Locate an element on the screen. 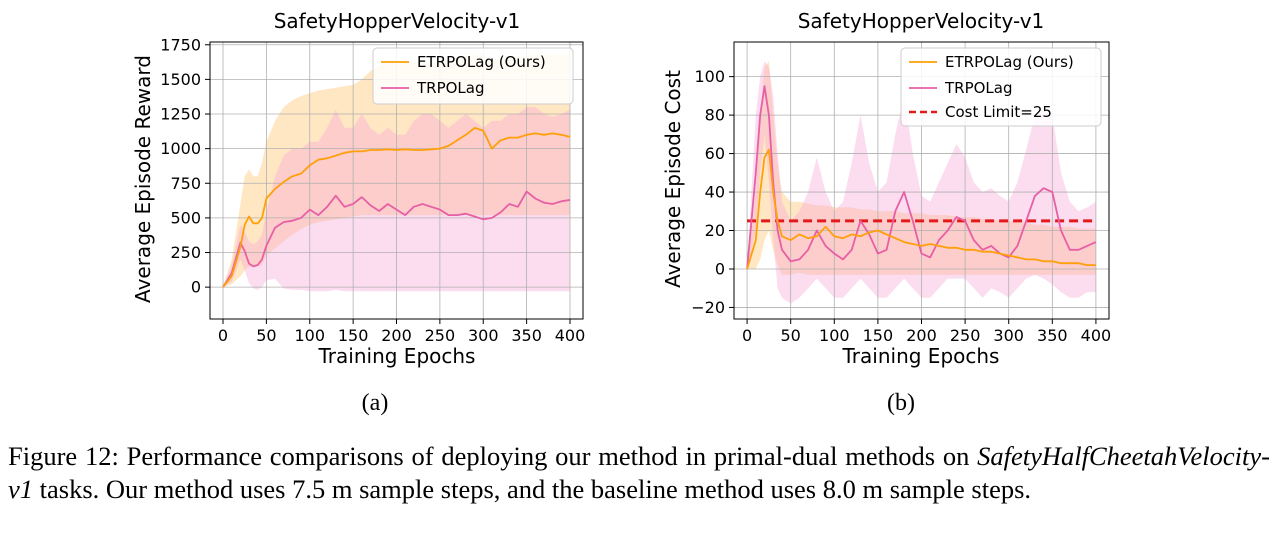  cost-legend: ETRPOLag (Ours) TRPOLag Cost Limit=25 is located at coordinates (1001, 87).